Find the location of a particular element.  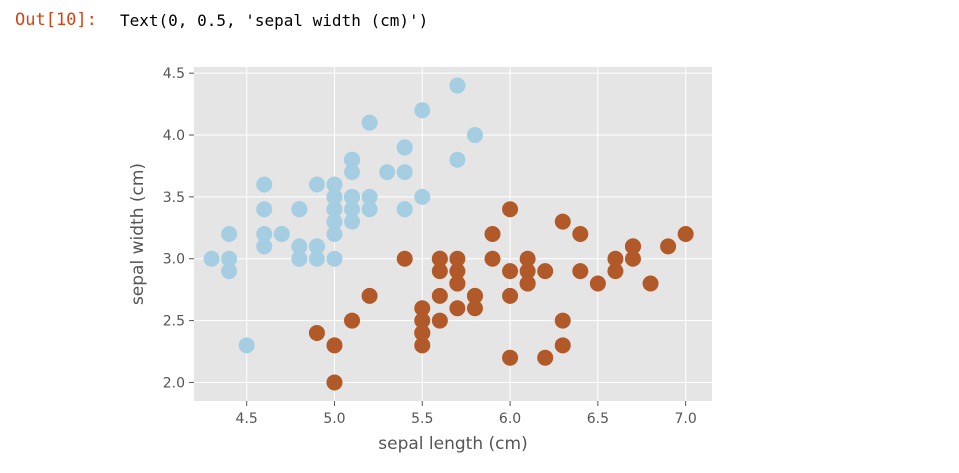

y-tick-label: 2.0 is located at coordinates (174, 383).